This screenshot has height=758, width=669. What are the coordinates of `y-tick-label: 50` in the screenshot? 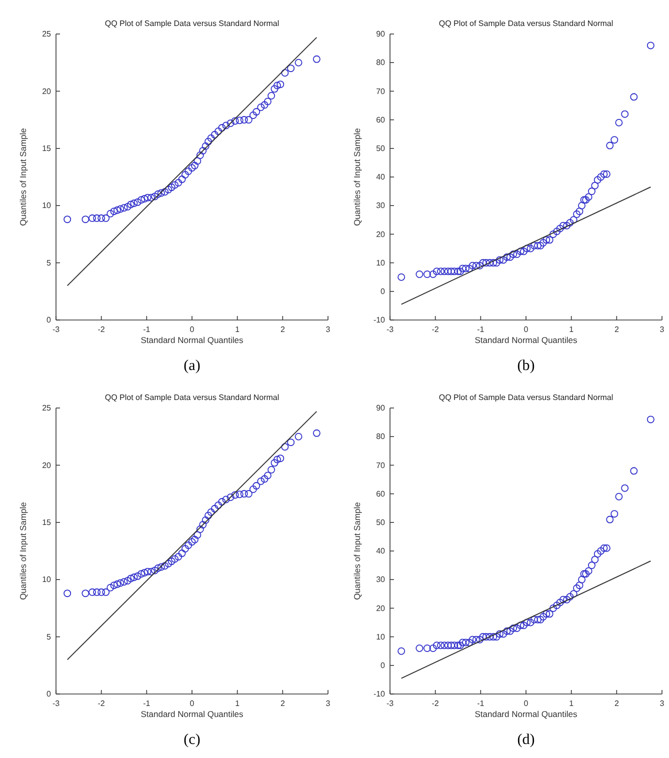 It's located at (381, 148).